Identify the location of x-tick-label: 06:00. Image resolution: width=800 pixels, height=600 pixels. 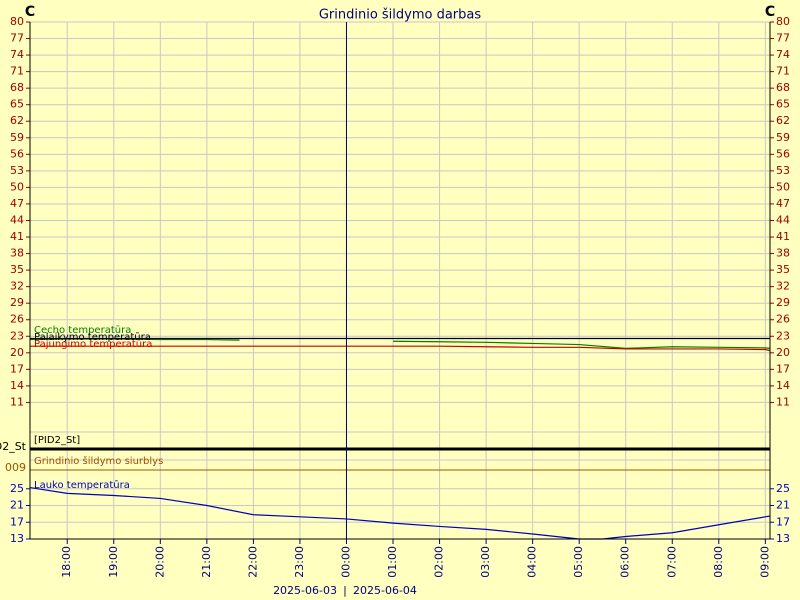
(625, 562).